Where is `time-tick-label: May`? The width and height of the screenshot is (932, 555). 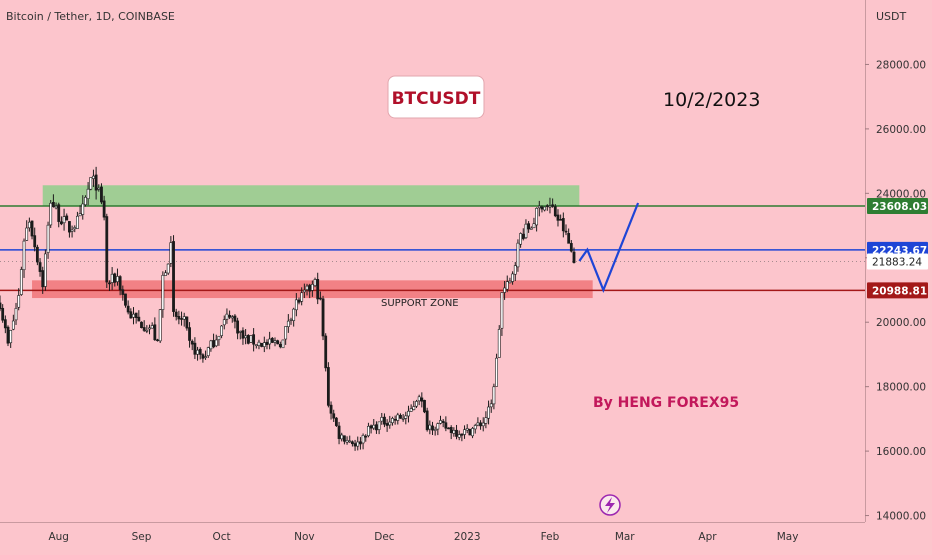
time-tick-label: May is located at coordinates (788, 537).